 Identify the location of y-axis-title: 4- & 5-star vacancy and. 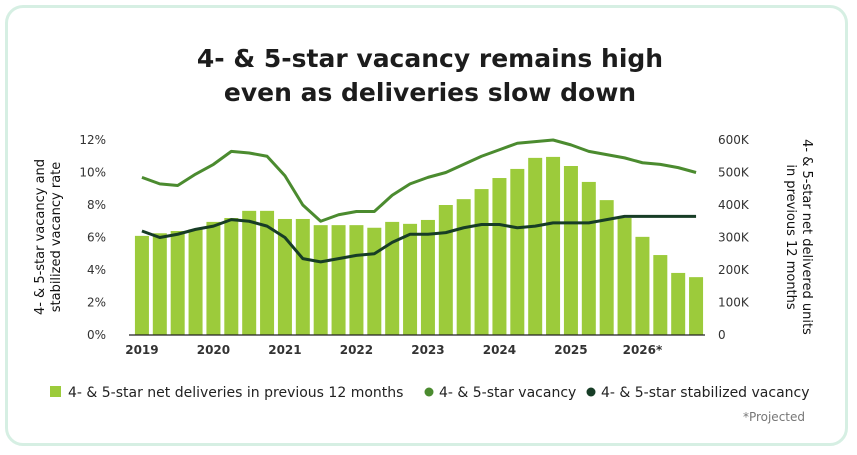
(40, 237).